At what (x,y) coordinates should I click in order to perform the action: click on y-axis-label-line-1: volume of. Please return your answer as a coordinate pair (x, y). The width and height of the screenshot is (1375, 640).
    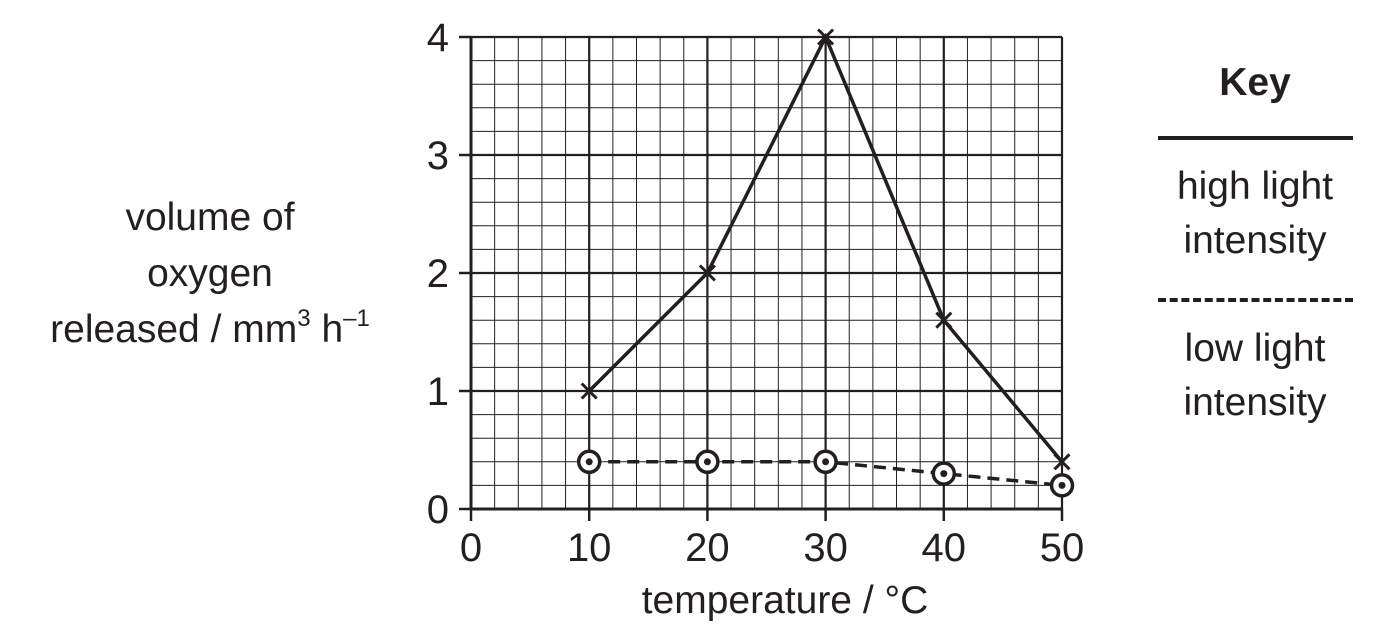
    Looking at the image, I should click on (210, 217).